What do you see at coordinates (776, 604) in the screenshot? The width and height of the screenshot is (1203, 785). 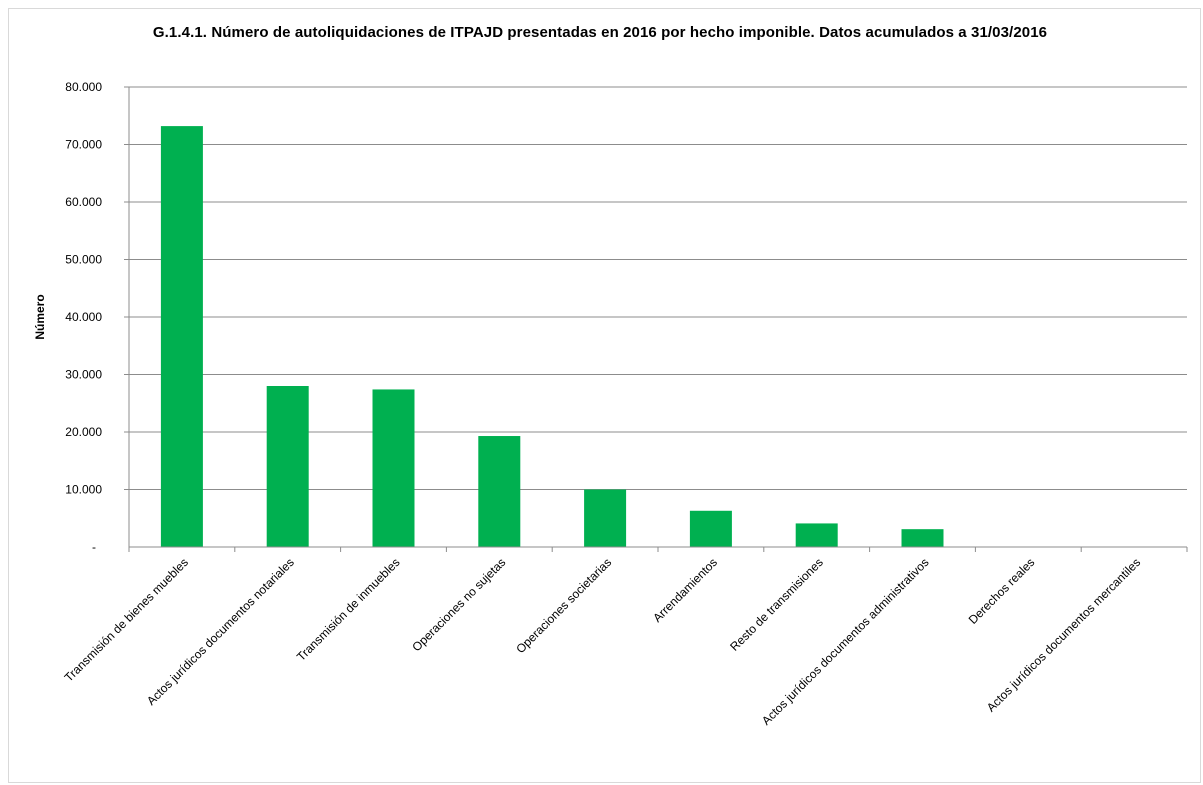 I see `x-category-label: Resto de transmisiones` at bounding box center [776, 604].